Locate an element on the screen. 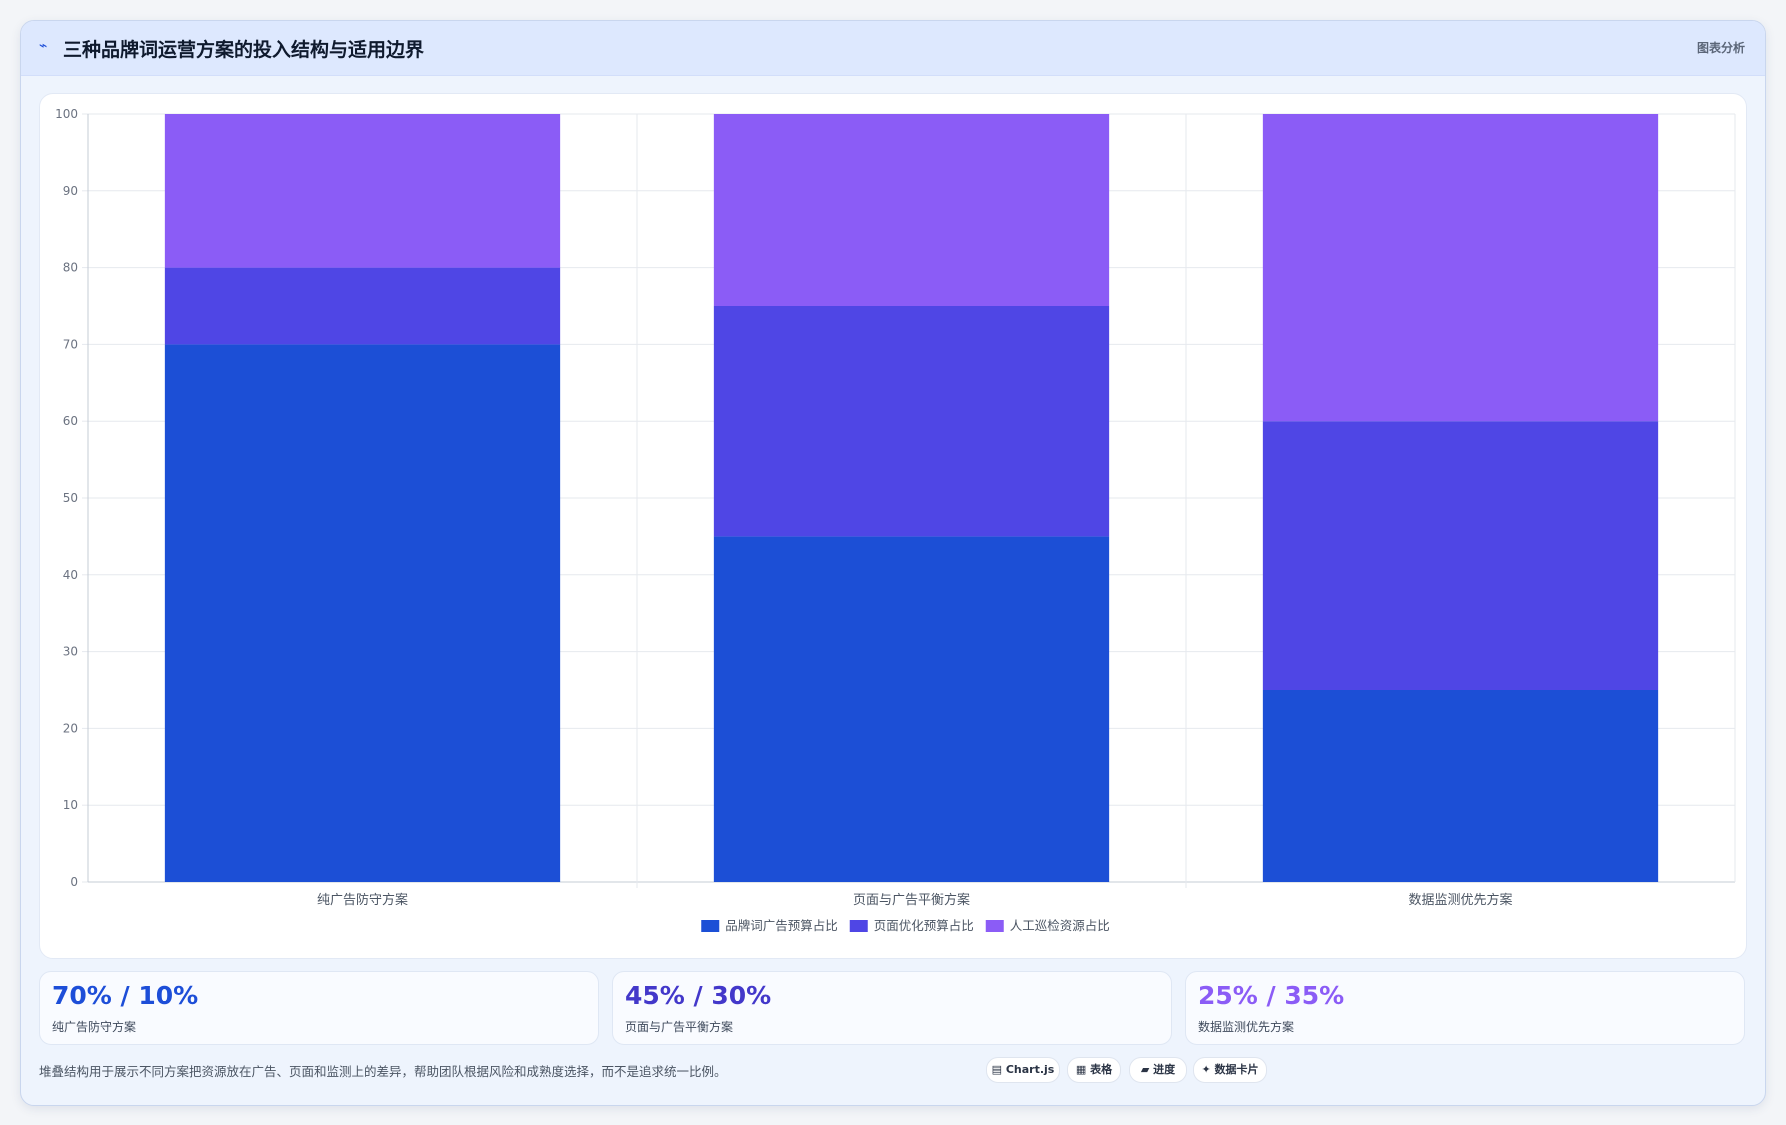  legend-label: 人工巡检资源占比 is located at coordinates (1060, 925).